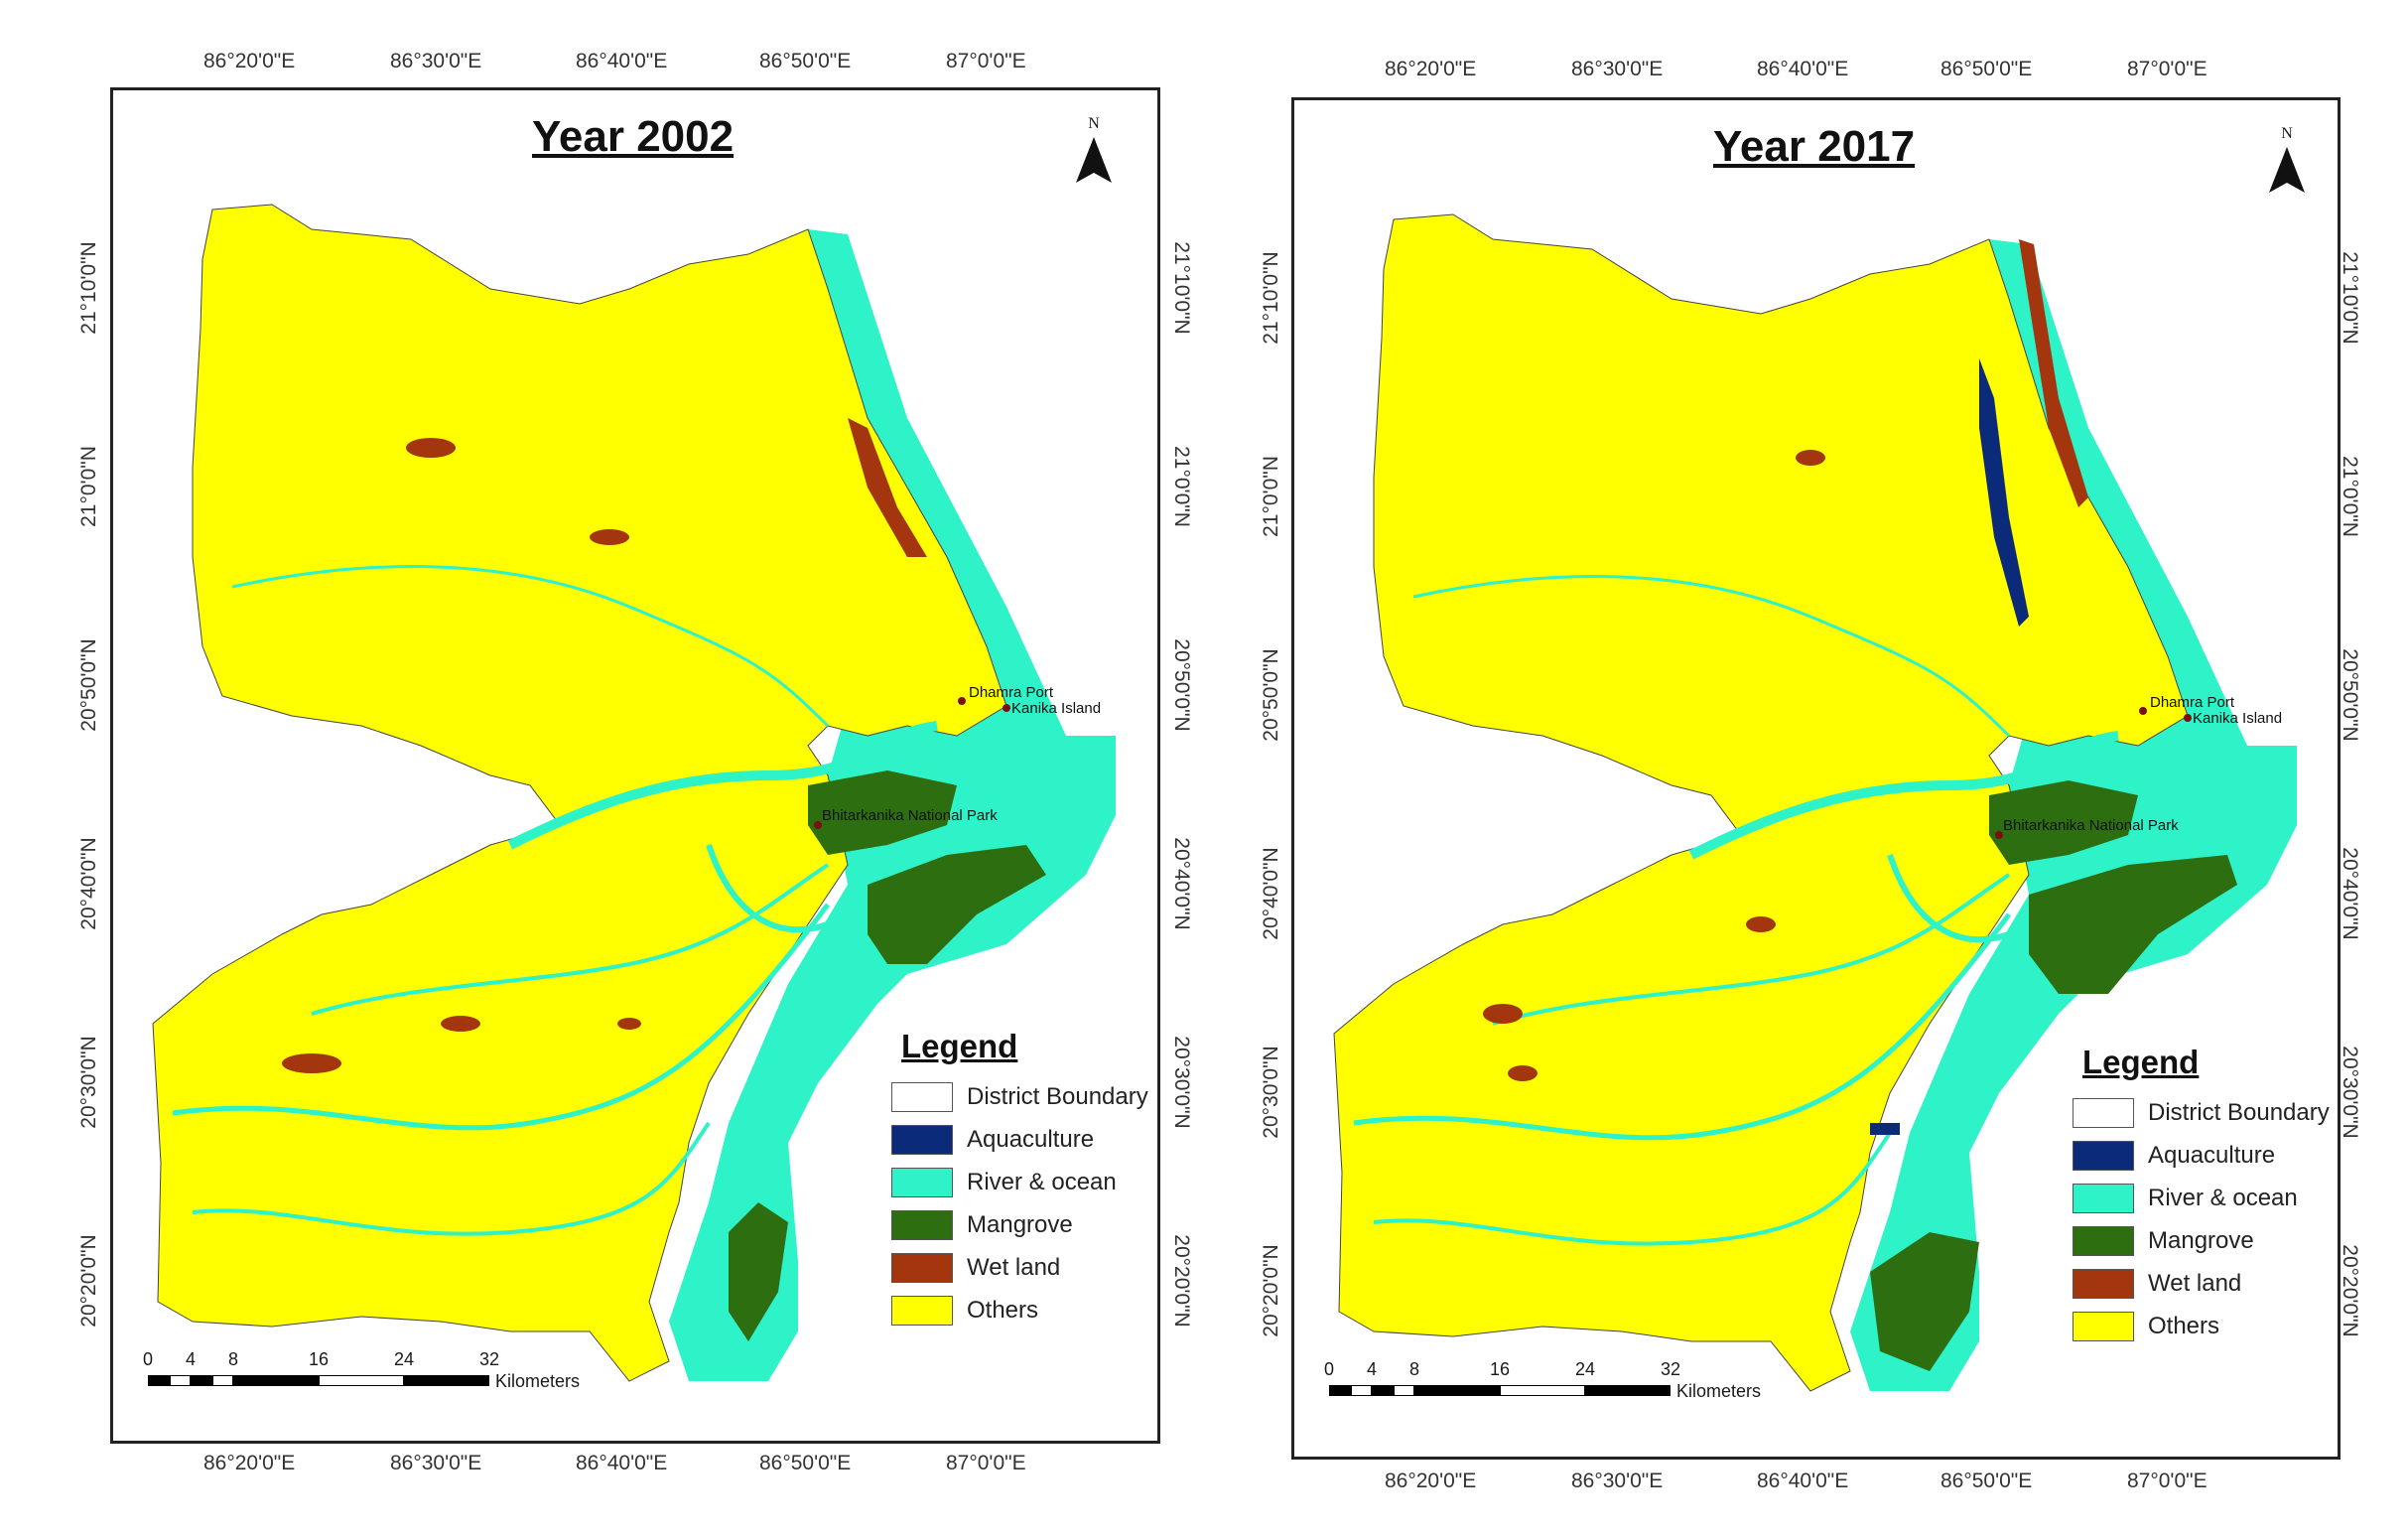 The image size is (2408, 1538). Describe the element at coordinates (88, 685) in the screenshot. I see `lat-label-left: 20°50'0"N` at that location.